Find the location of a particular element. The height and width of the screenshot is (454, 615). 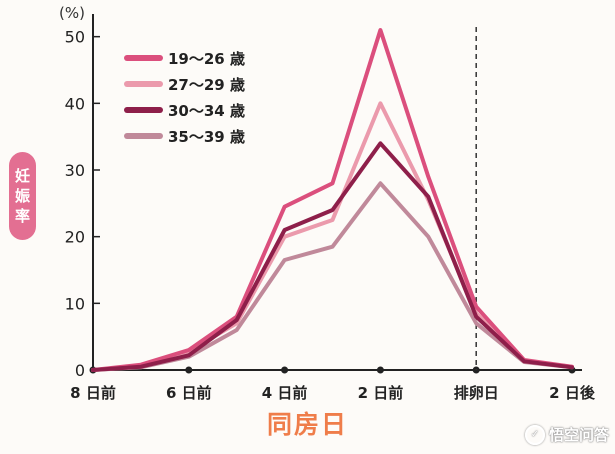

x-tick-label: 6 日前 is located at coordinates (189, 393).